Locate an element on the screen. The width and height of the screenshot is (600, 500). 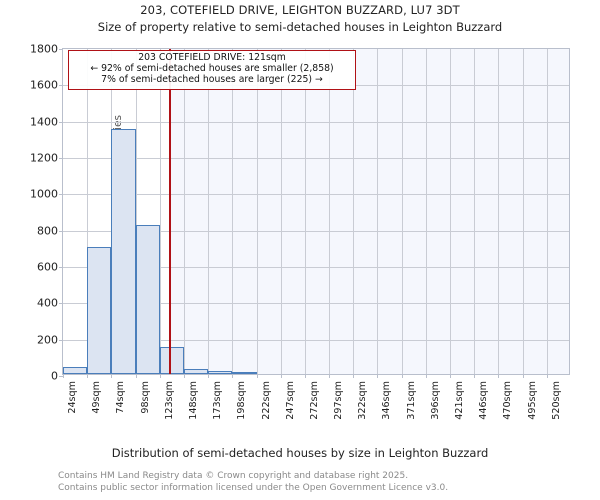
y-tick-label: 1400 is located at coordinates (44, 122).